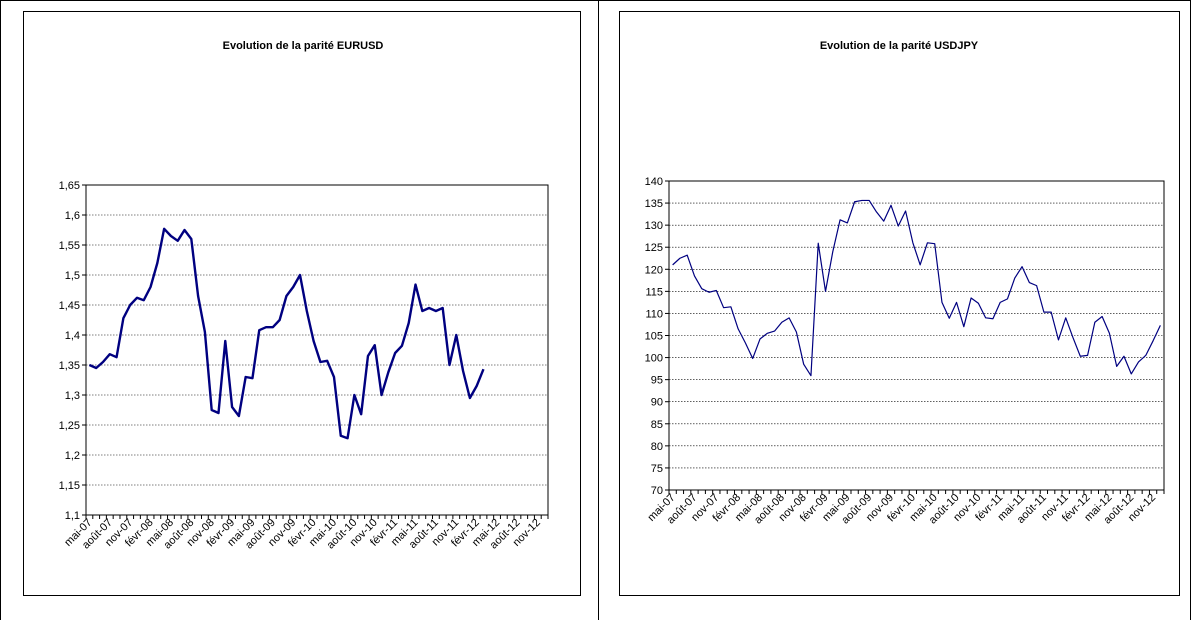  What do you see at coordinates (654, 204) in the screenshot?
I see `y-tick-label: 135` at bounding box center [654, 204].